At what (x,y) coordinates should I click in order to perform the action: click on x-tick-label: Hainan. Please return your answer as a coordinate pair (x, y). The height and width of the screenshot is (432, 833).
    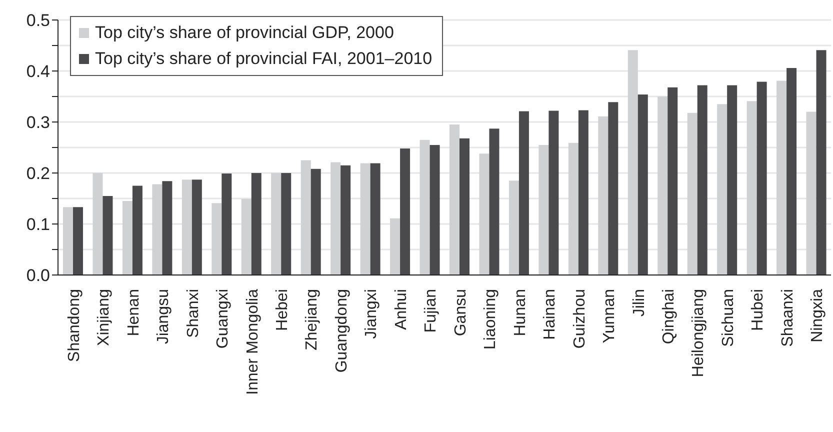
    Looking at the image, I should click on (550, 314).